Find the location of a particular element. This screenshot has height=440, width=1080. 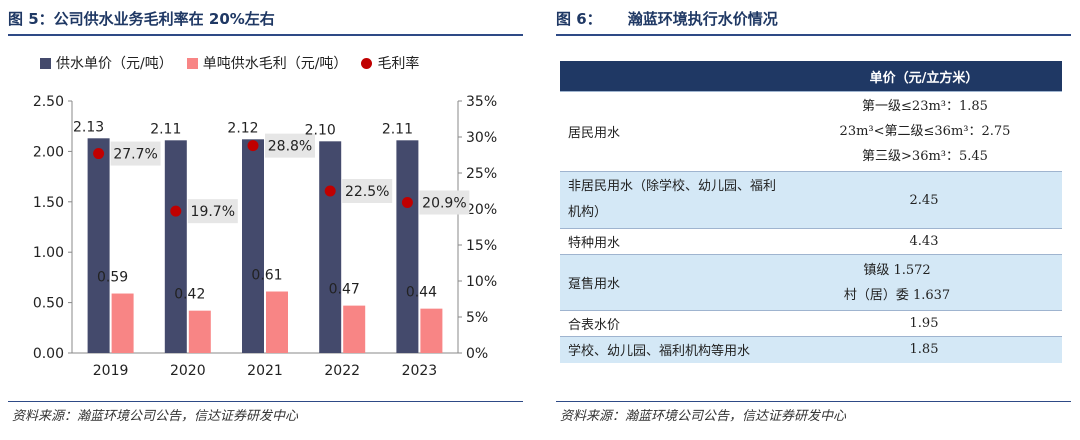

price-line: 23m³<第二级≤36m³：2.75 is located at coordinates (925, 131).